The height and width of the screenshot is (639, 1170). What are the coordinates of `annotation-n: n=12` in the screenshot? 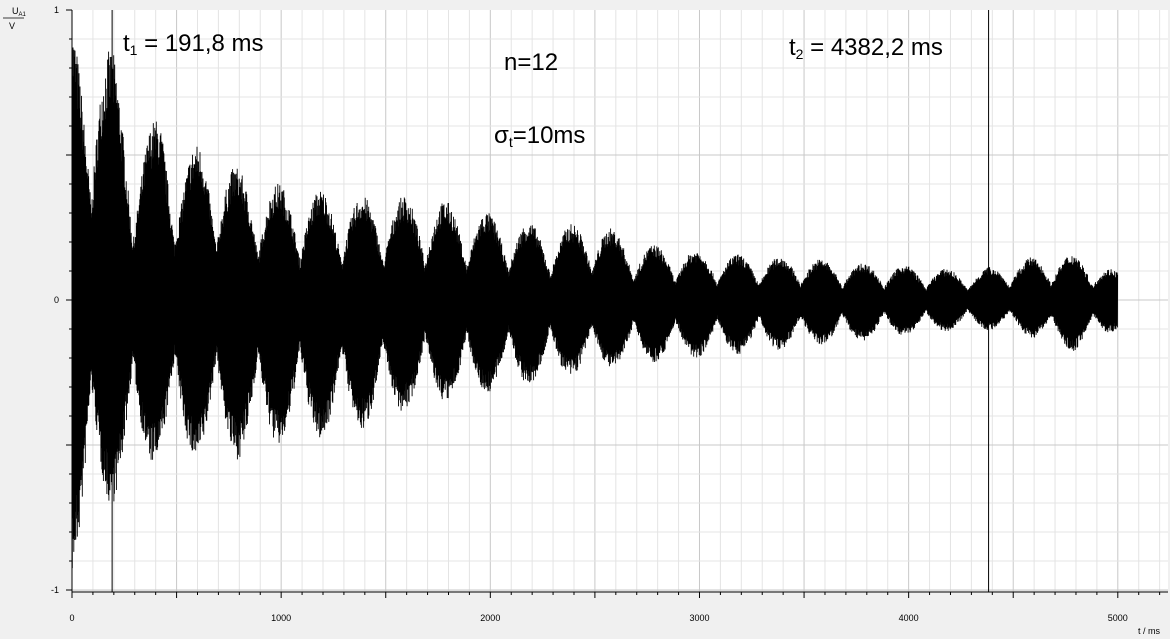 It's located at (531, 62).